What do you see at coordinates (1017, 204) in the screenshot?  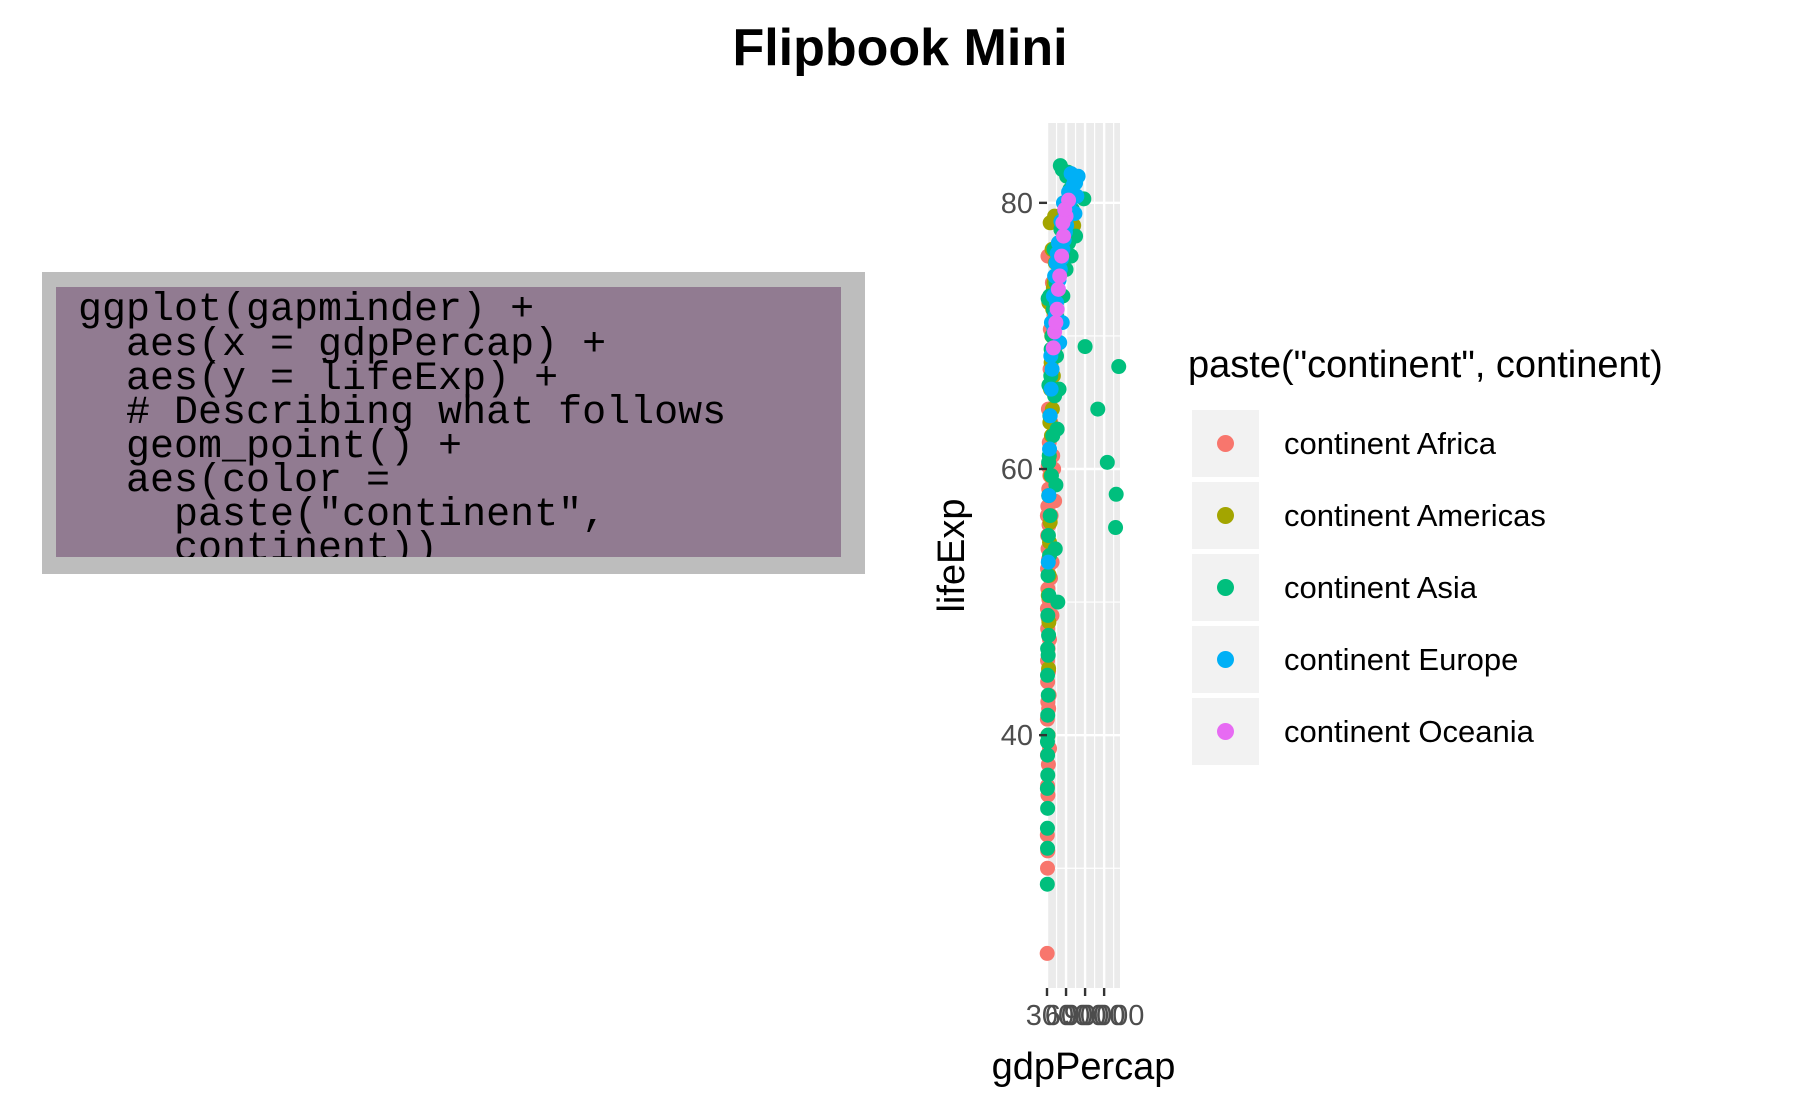 I see `y-tick-label: 80` at bounding box center [1017, 204].